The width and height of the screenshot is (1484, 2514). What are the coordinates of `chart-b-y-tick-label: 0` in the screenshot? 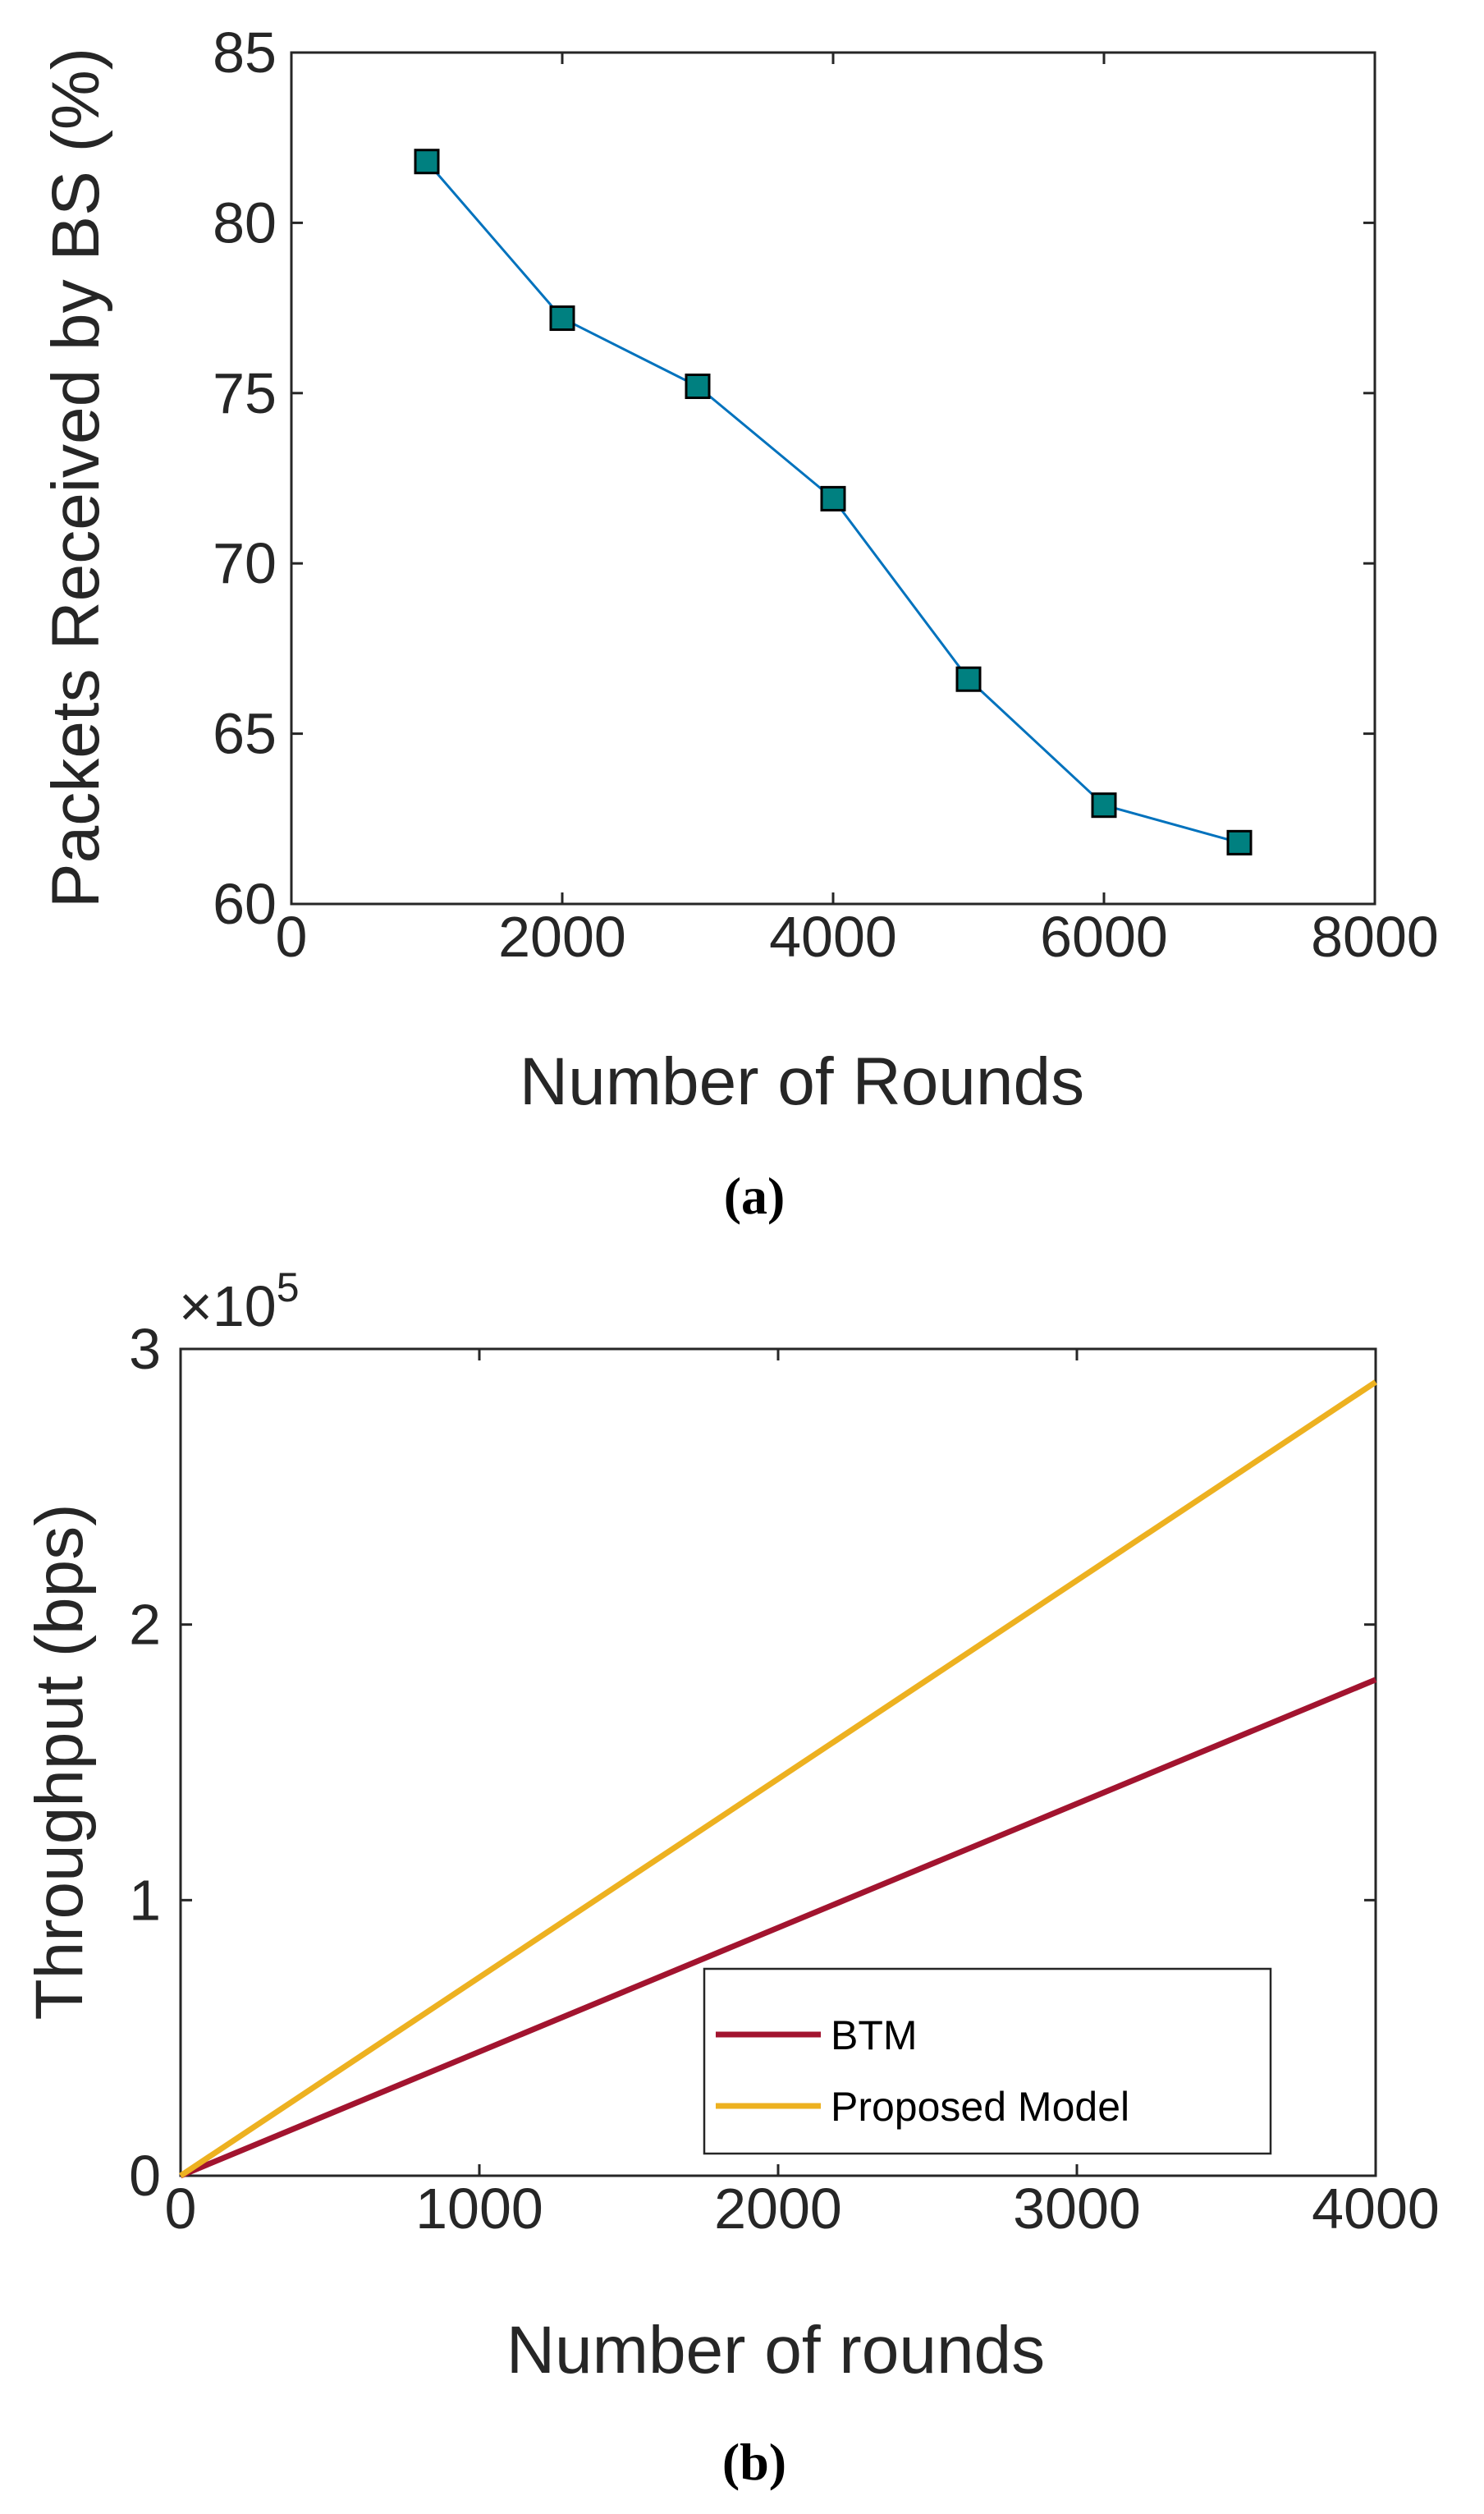 It's located at (145, 2176).